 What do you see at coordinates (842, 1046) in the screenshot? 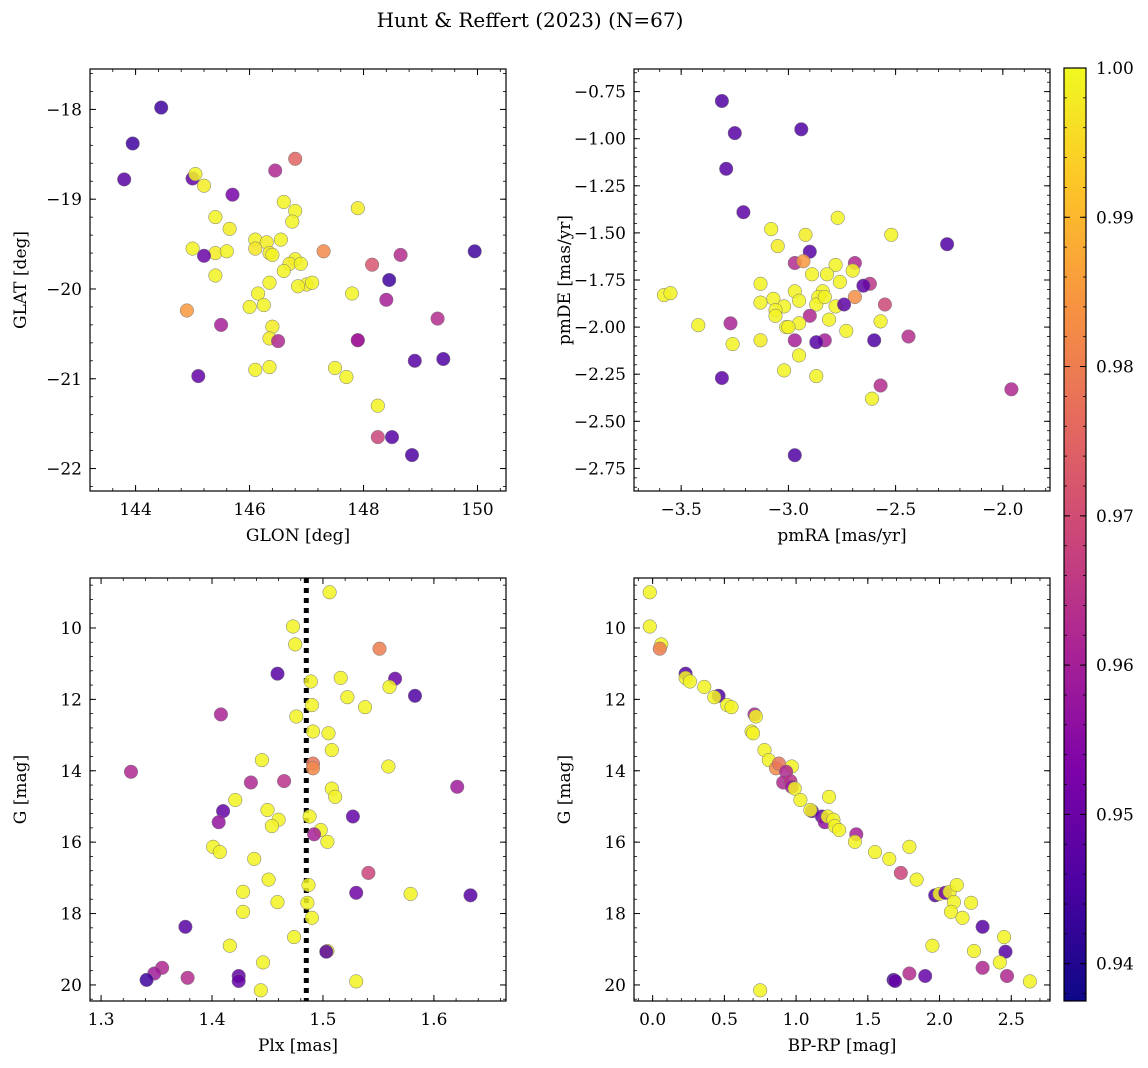
I see `x-axis-label: BP-RP [mag]` at bounding box center [842, 1046].